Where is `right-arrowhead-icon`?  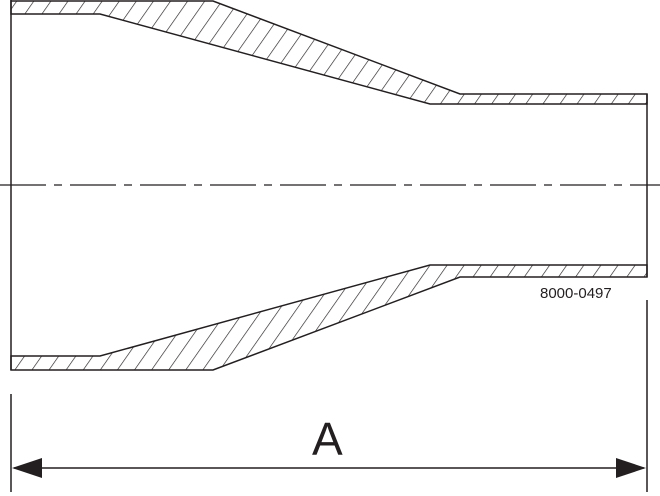
right-arrowhead-icon is located at coordinates (631, 468).